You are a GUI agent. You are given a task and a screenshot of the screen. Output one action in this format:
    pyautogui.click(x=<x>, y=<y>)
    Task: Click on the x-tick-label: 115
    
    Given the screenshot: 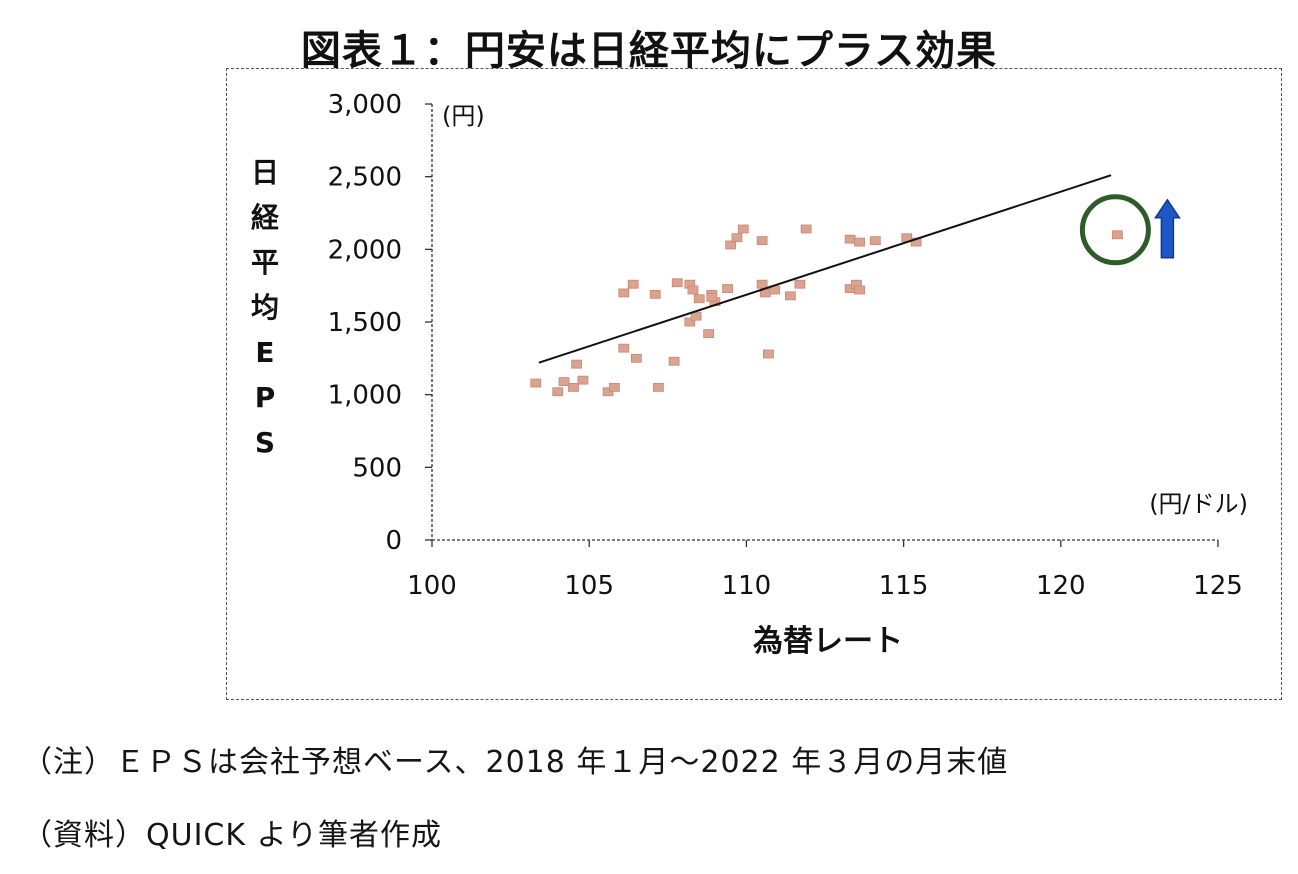 What is the action you would take?
    pyautogui.click(x=904, y=586)
    